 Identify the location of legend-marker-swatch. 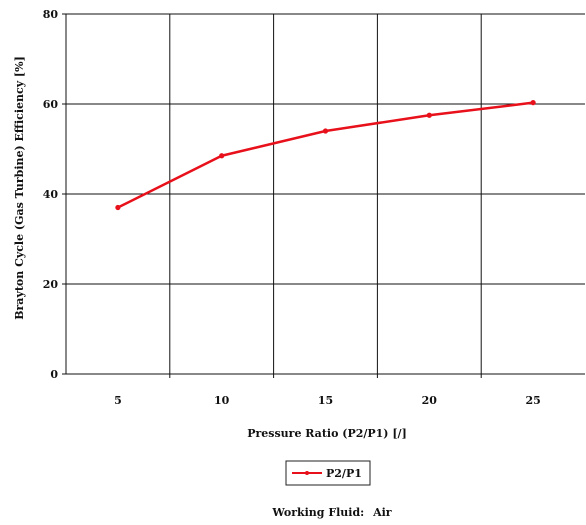
(307, 473).